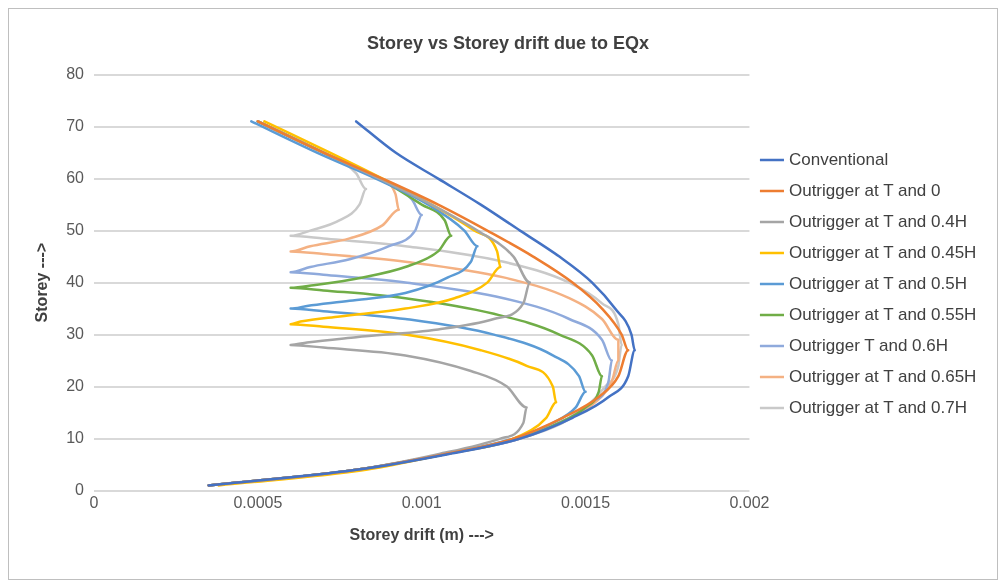  I want to click on legend-label: Outrigger at T and 0.65H, so click(882, 376).